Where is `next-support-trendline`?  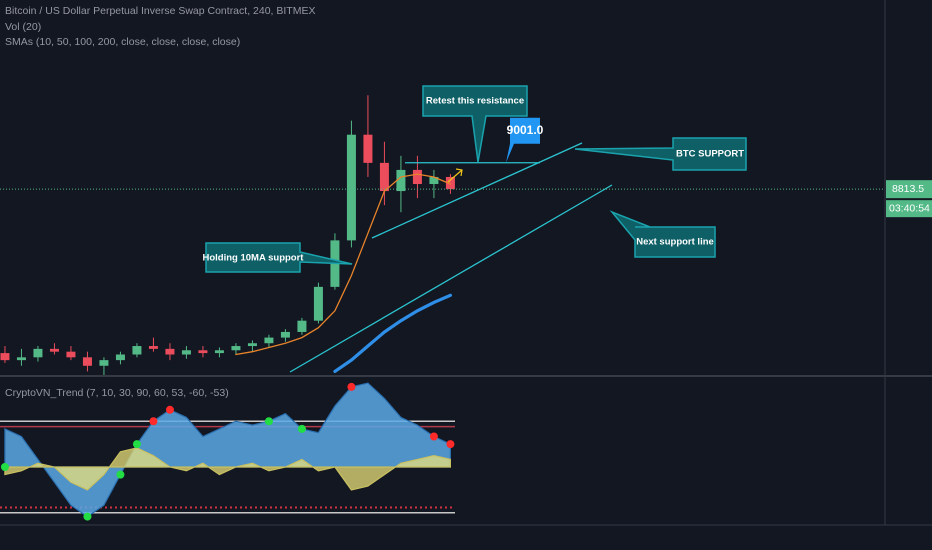
next-support-trendline is located at coordinates (451, 278).